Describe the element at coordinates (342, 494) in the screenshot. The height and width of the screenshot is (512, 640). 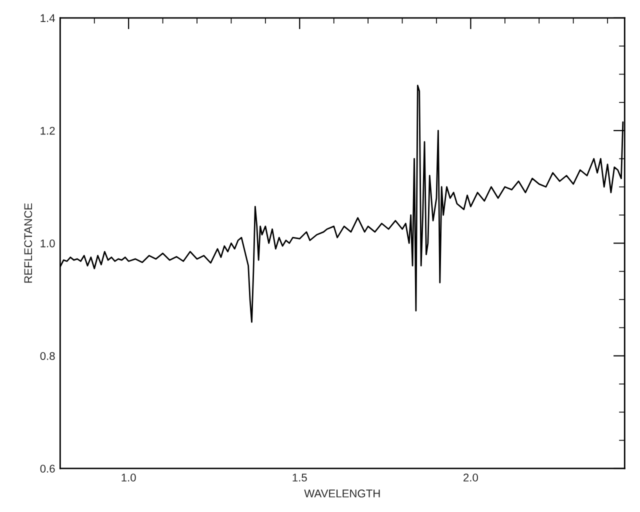
I see `x-axis-title: WAVELENGTH` at that location.